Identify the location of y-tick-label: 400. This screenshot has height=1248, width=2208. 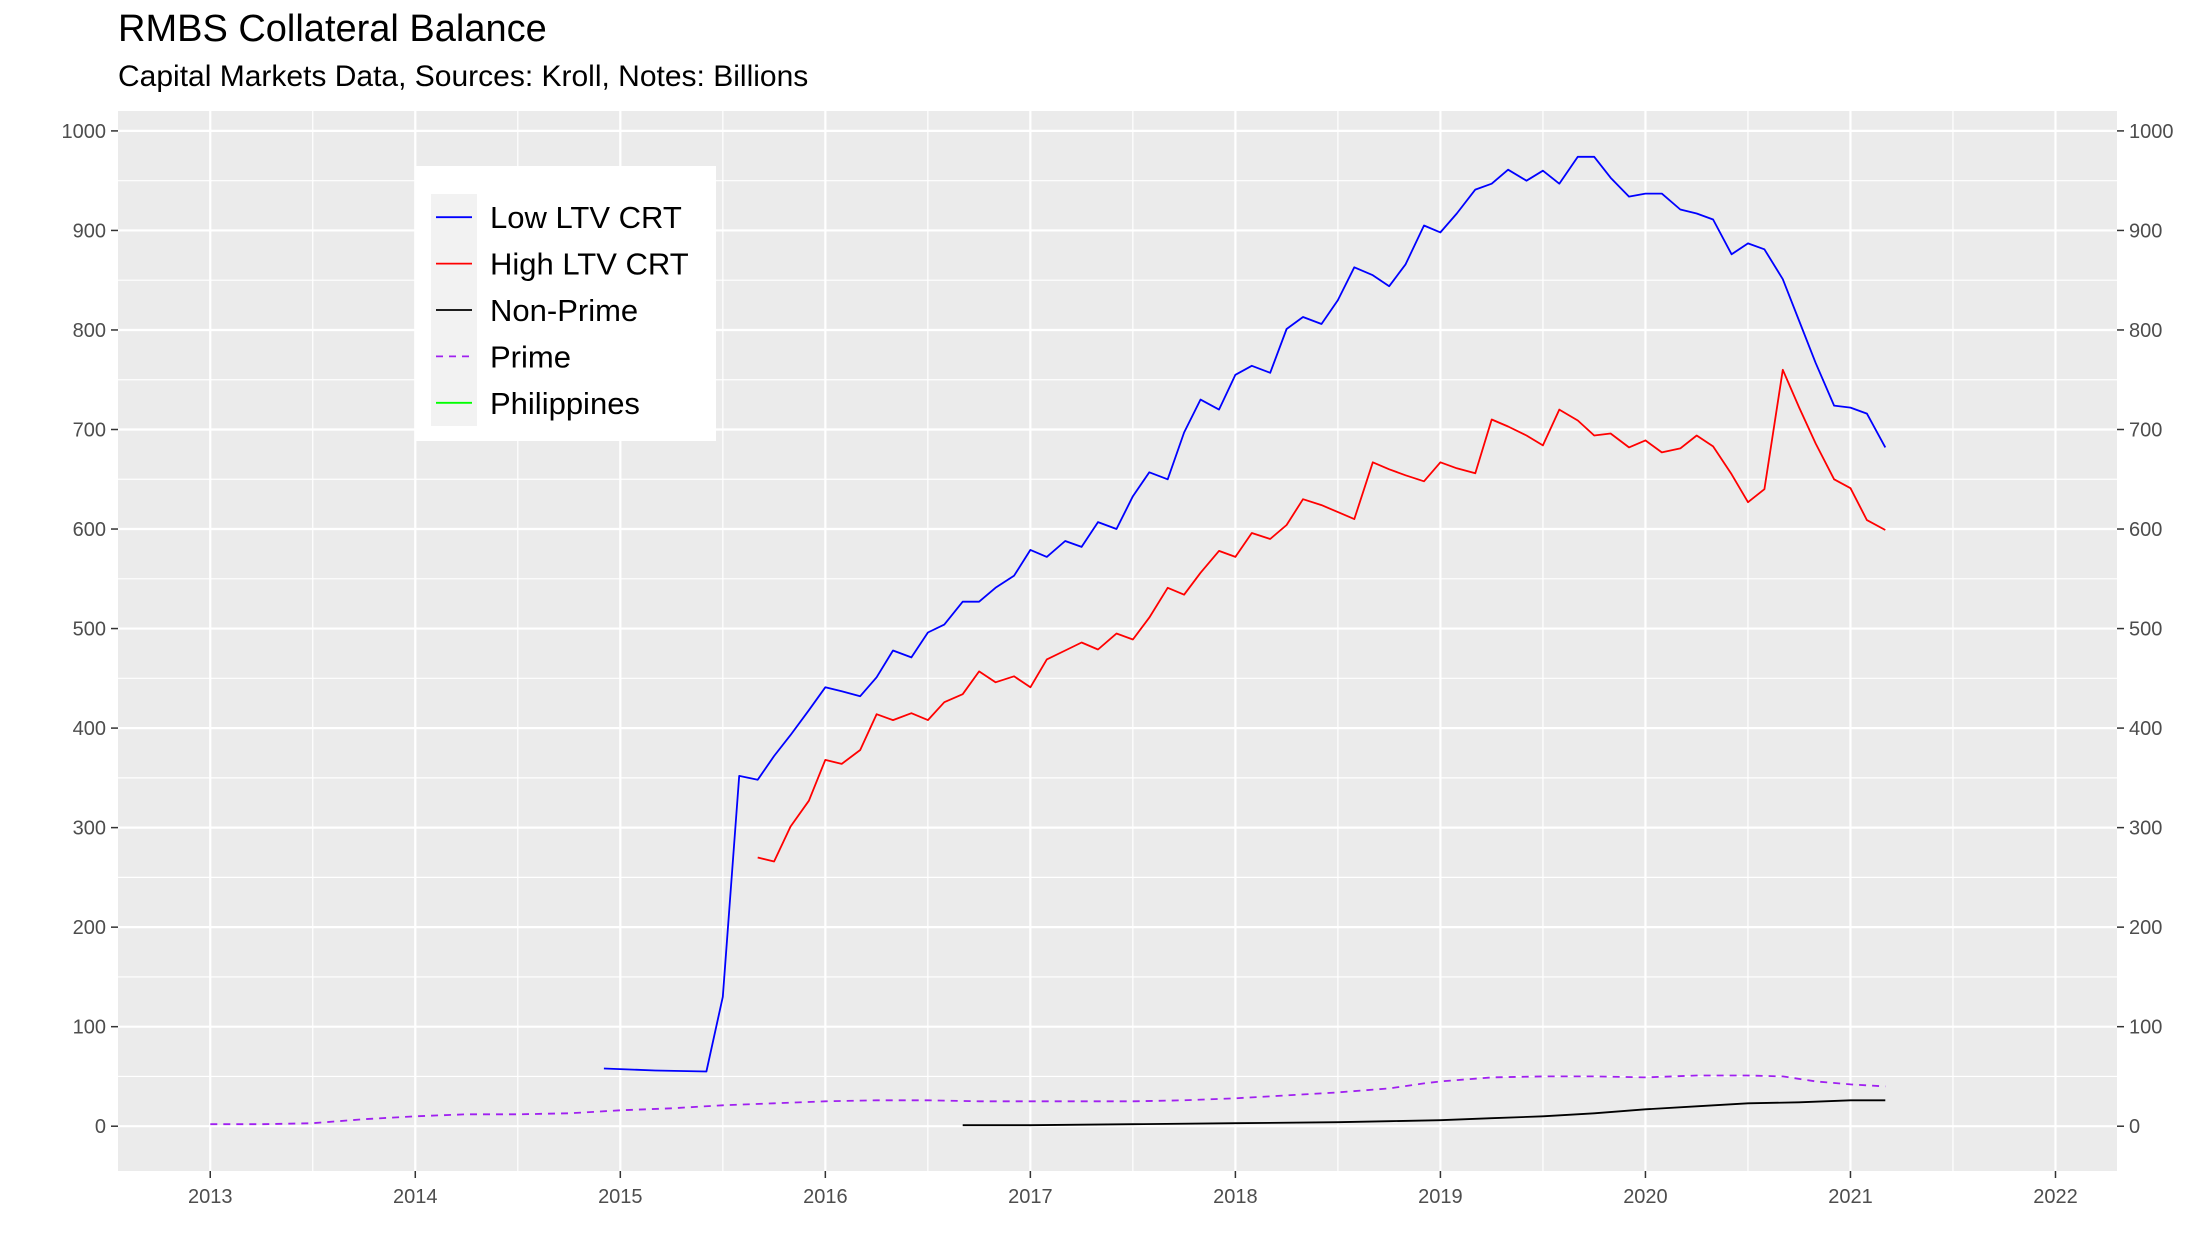
(89, 729).